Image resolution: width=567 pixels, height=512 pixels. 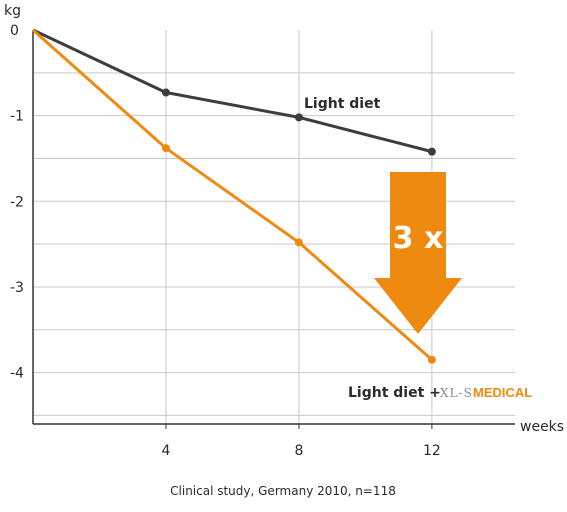 I want to click on reduction-arrow-shape, so click(x=418, y=253).